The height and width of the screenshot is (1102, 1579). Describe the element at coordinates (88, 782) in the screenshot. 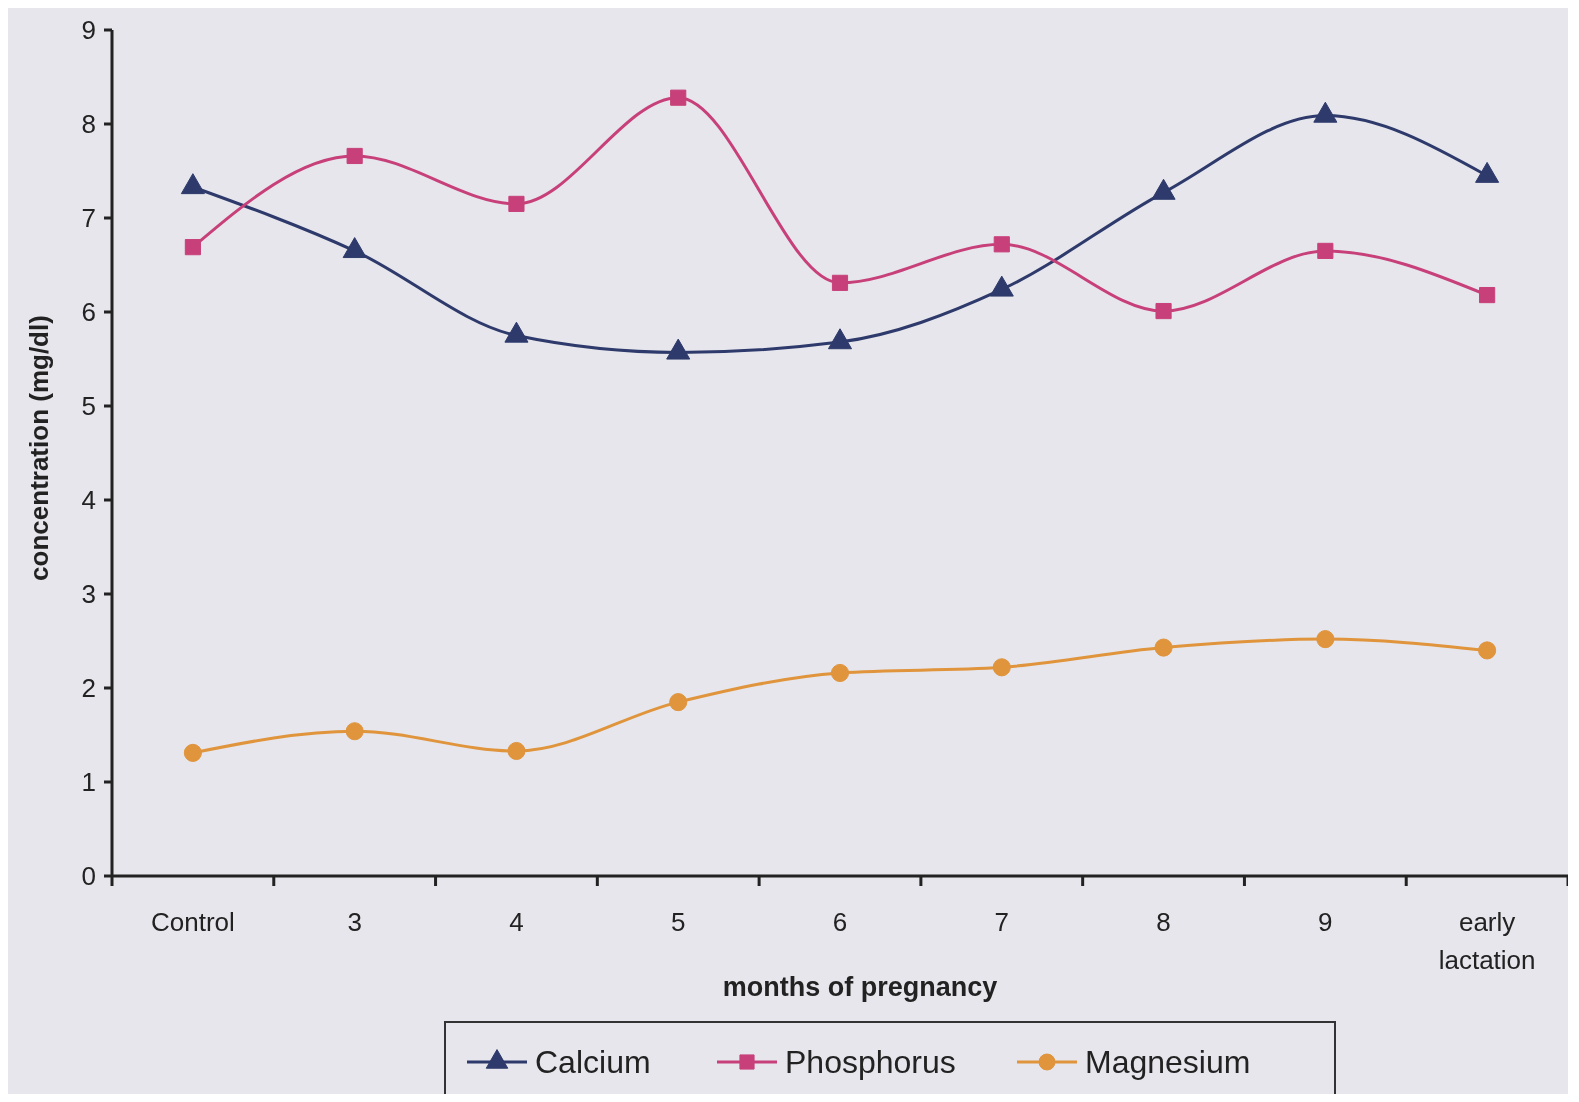

I see `y-tick-label: 1` at that location.